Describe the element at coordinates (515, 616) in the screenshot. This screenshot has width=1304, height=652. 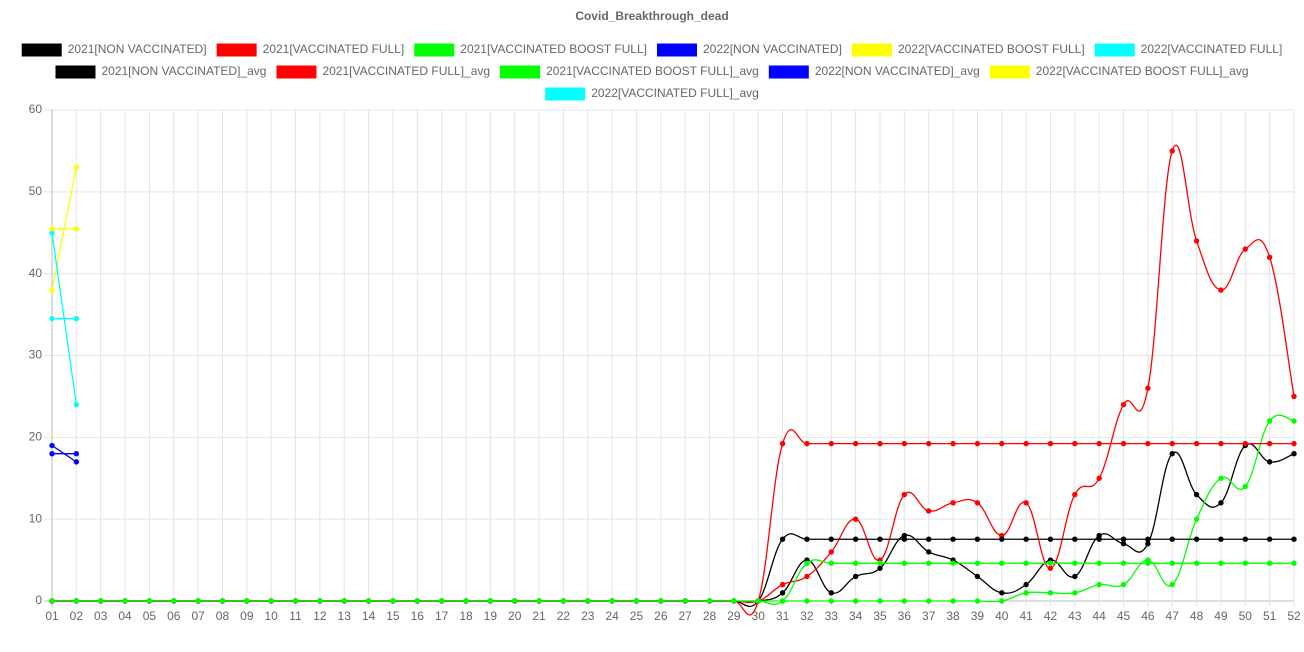
I see `x-tick-label: 20` at that location.